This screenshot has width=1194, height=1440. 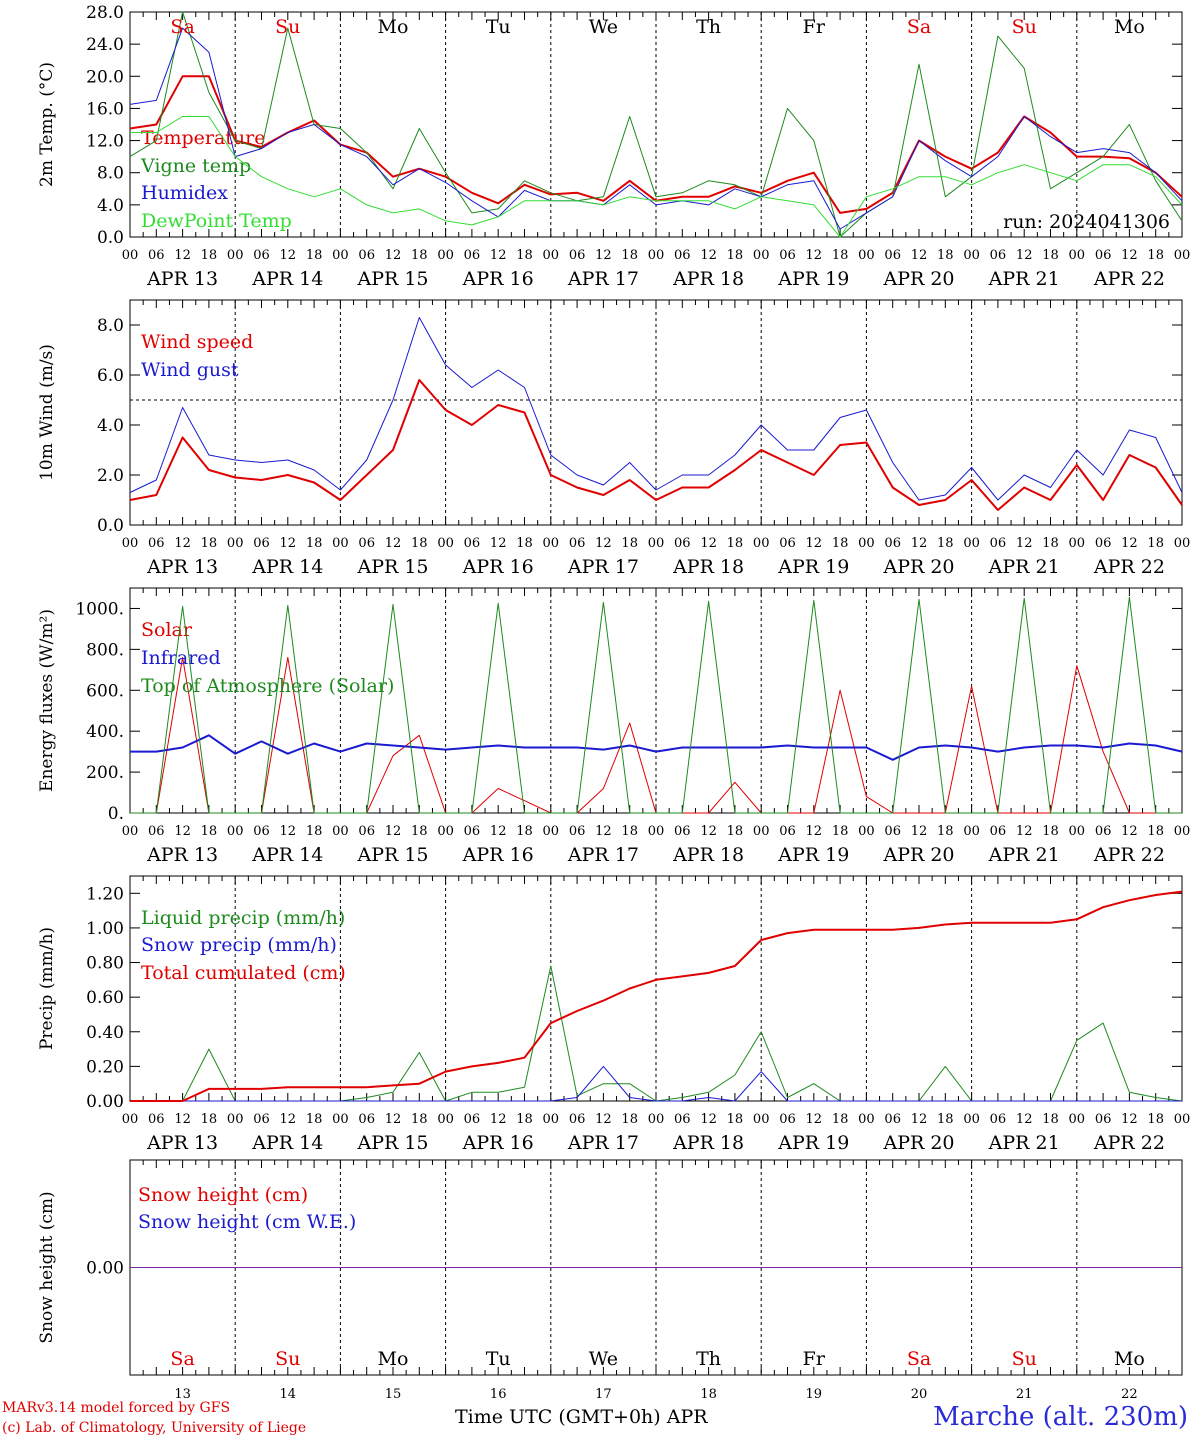 What do you see at coordinates (919, 1394) in the screenshot?
I see `day-number: 20` at bounding box center [919, 1394].